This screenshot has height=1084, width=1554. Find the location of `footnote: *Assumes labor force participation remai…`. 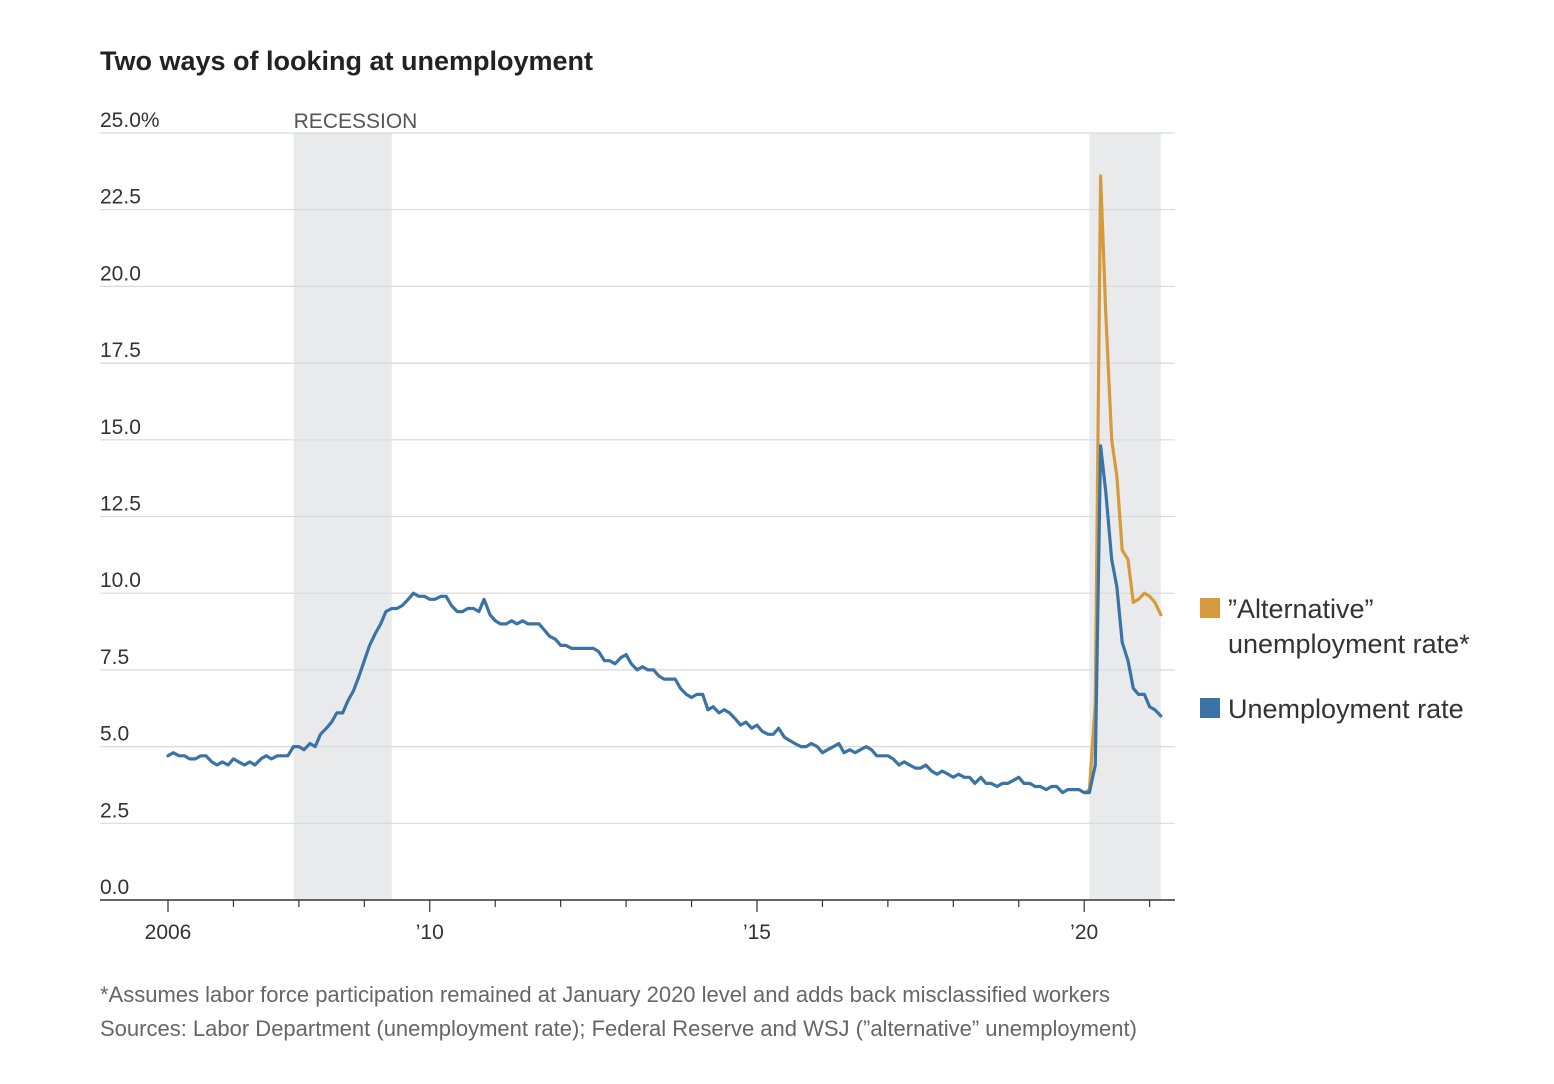

footnote: *Assumes labor force participation remai… is located at coordinates (605, 994).